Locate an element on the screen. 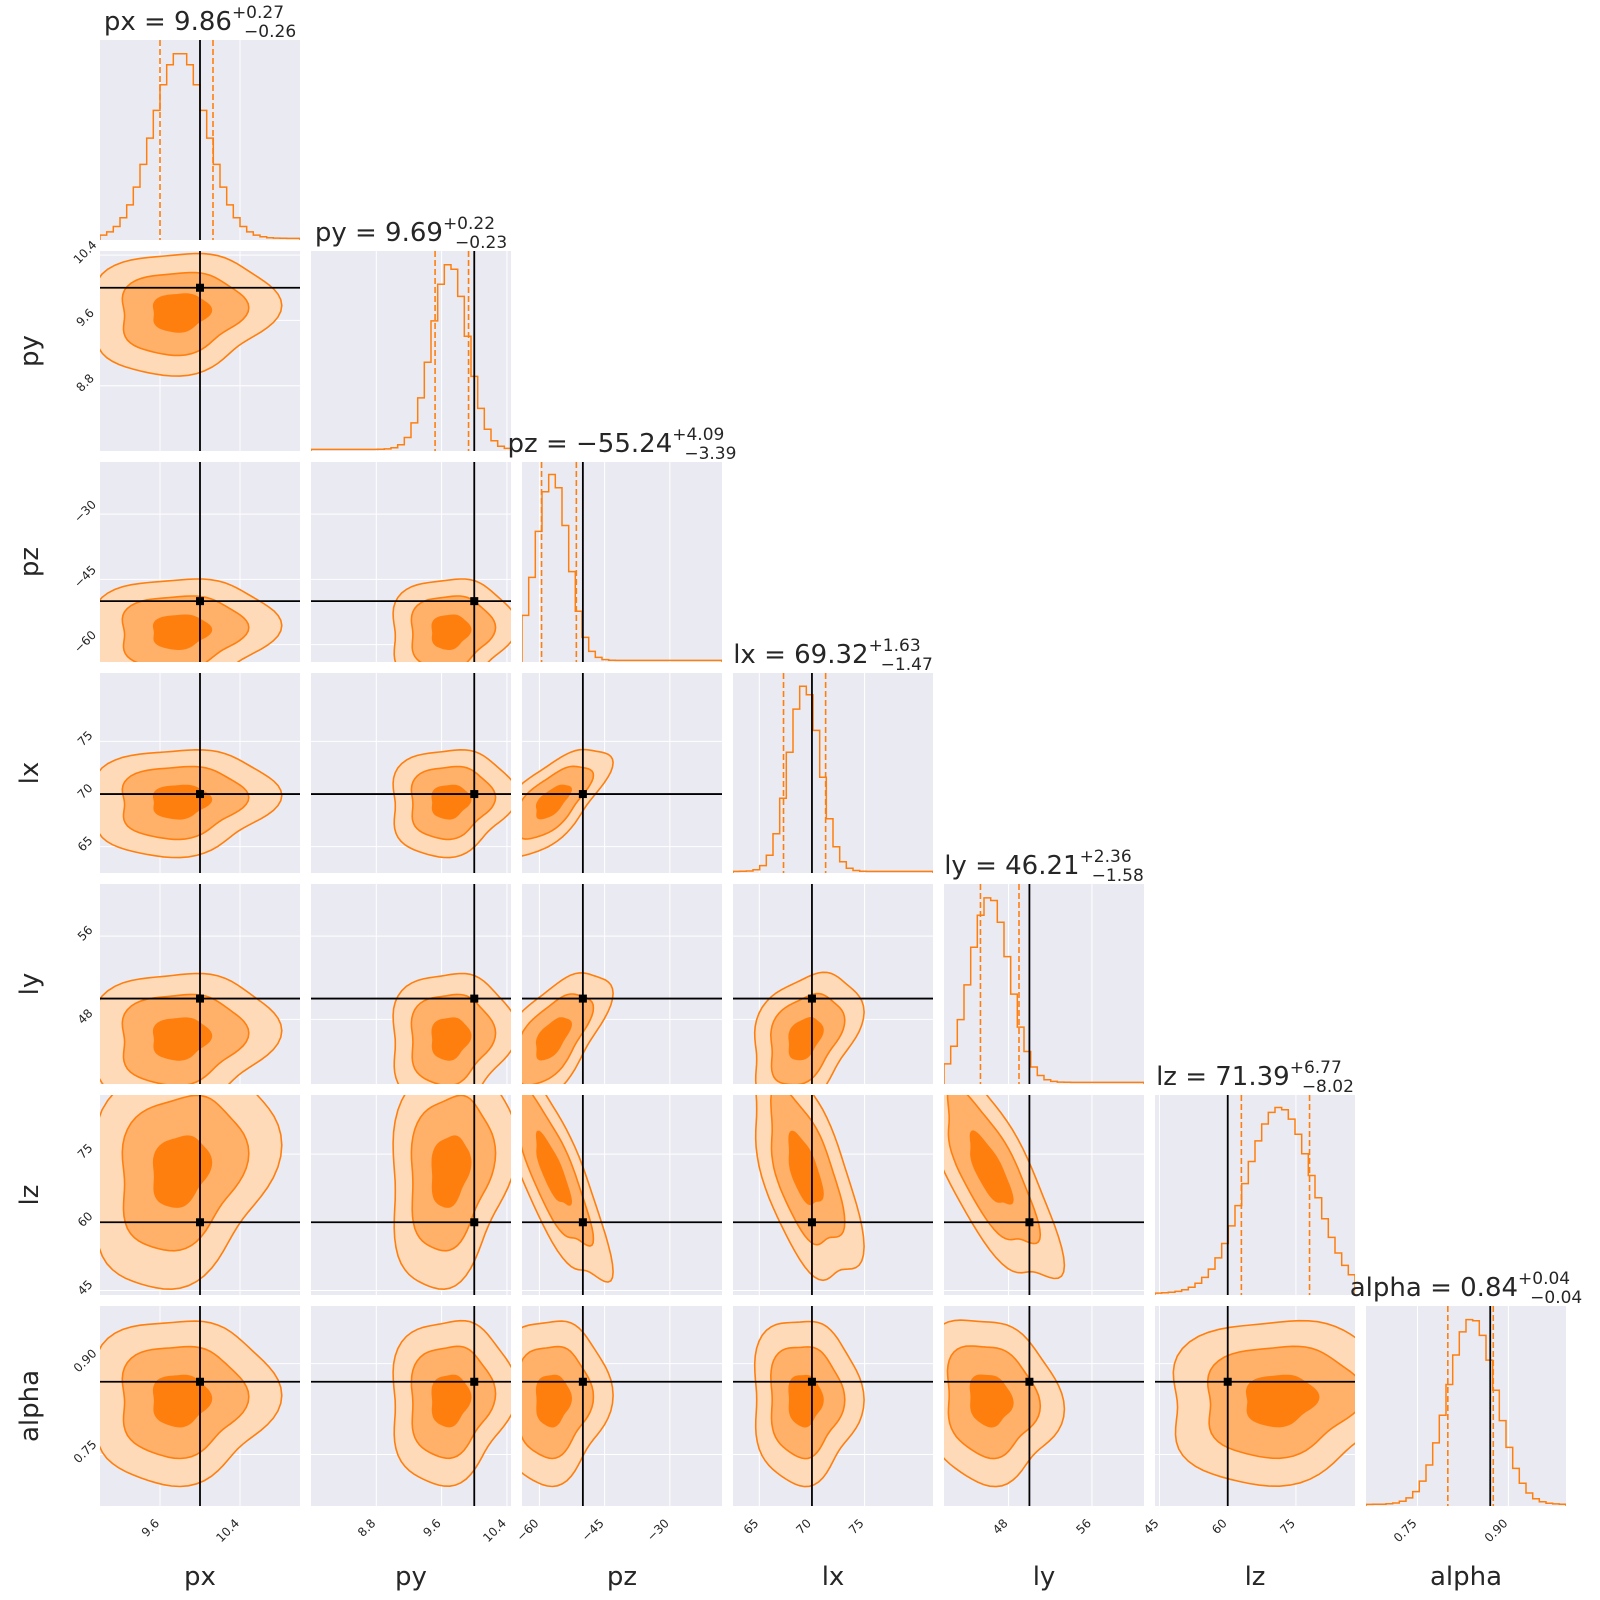 This screenshot has height=1600, width=1600. x-axis-label-pz: pz is located at coordinates (622, 1577).